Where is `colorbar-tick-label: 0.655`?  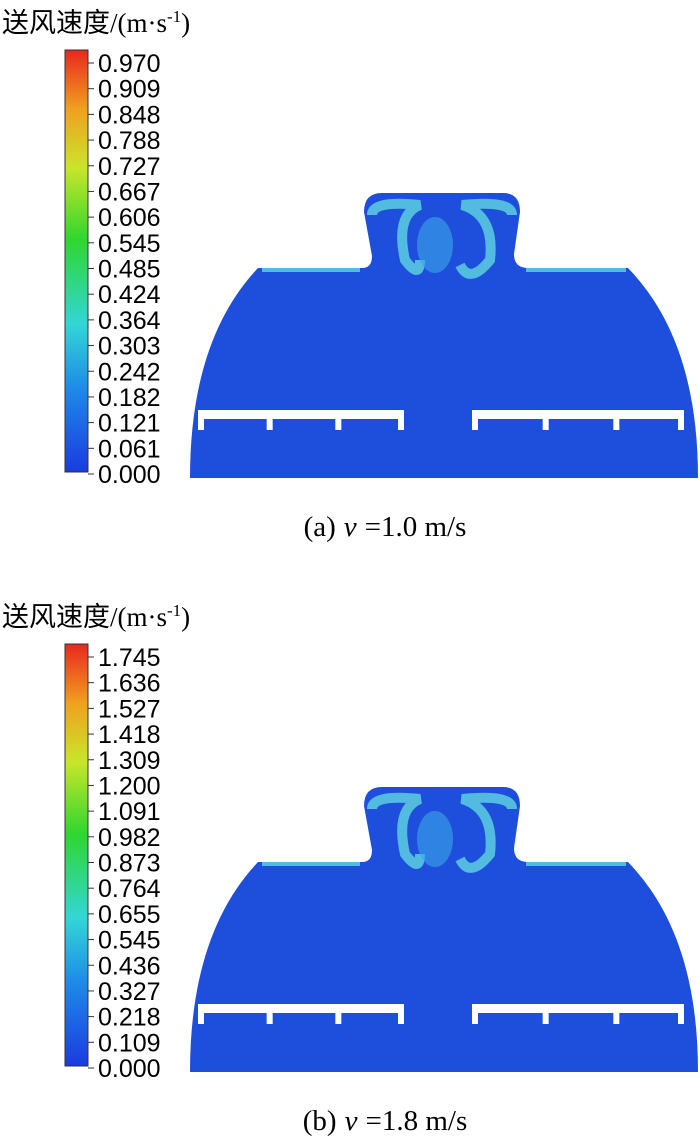
colorbar-tick-label: 0.655 is located at coordinates (129, 915).